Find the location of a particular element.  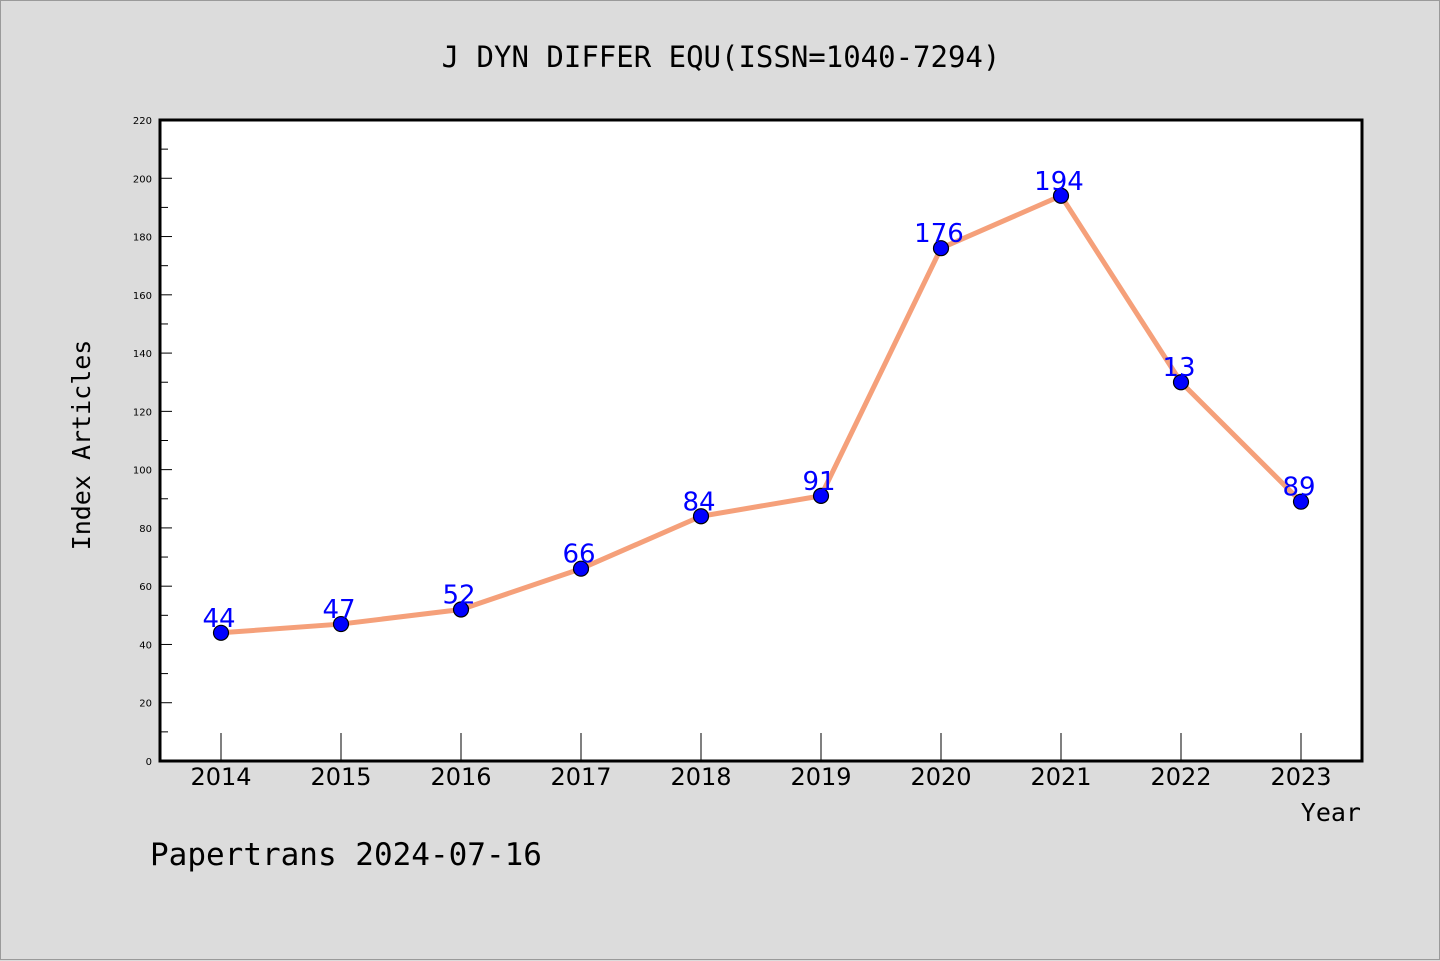

data-label: 47 is located at coordinates (338, 610).